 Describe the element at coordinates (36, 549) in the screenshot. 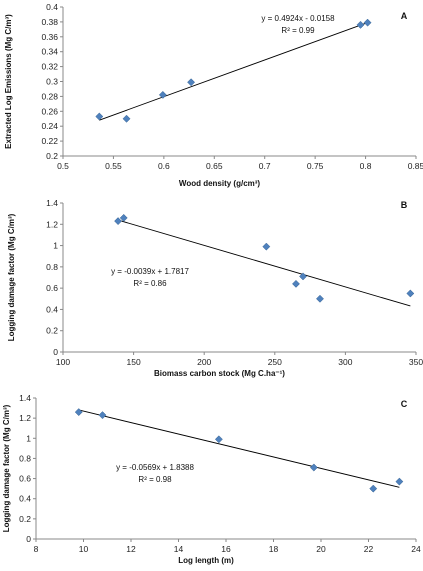

I see `x-tick-label: 8` at that location.